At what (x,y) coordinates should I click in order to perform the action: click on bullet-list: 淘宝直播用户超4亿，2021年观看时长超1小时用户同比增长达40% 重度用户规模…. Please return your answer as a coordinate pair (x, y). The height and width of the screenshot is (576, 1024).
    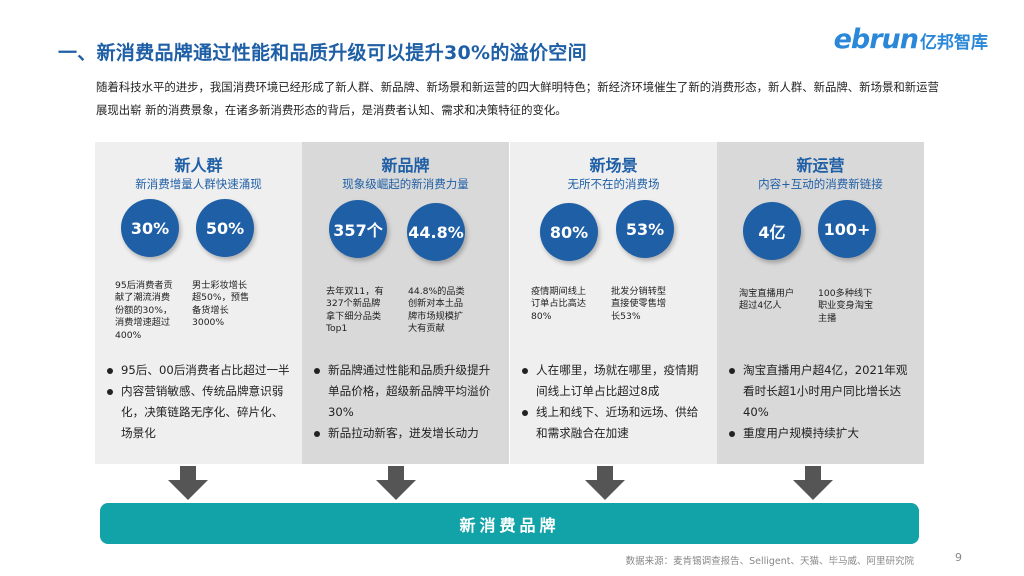
    Looking at the image, I should click on (822, 402).